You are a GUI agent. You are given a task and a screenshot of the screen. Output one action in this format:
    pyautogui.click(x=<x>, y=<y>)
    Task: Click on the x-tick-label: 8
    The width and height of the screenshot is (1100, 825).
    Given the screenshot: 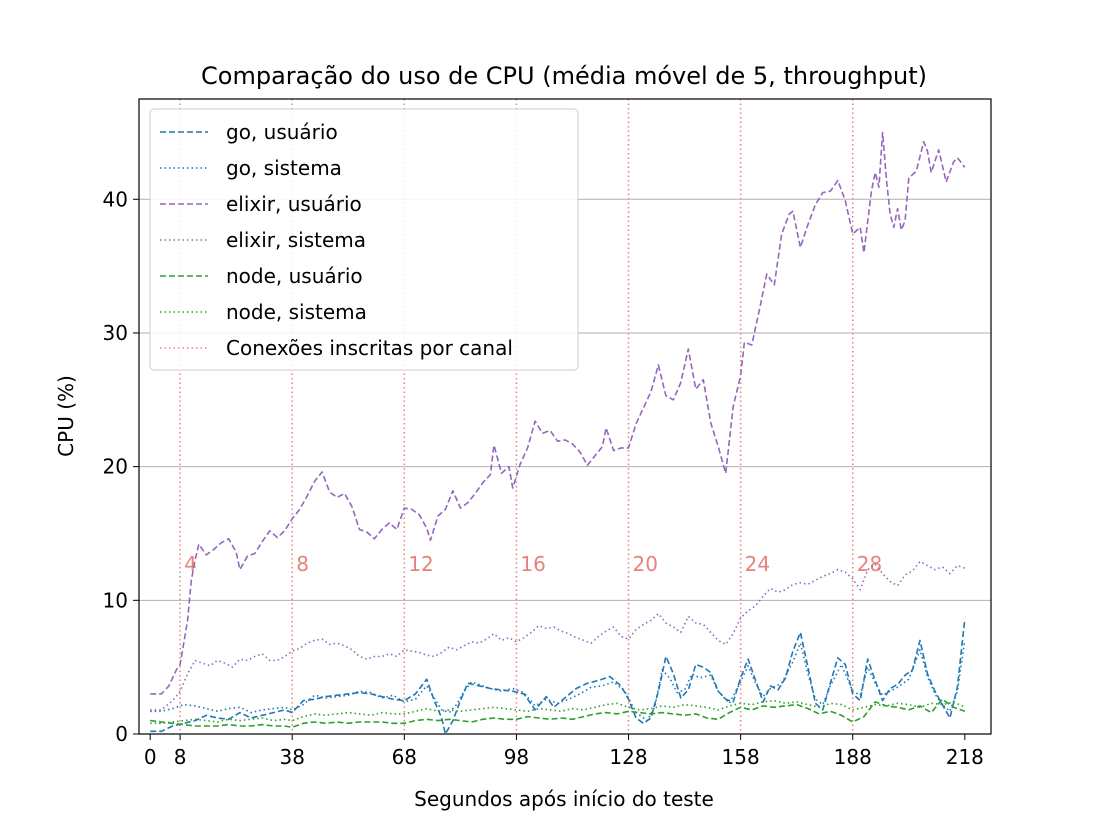 What is the action you would take?
    pyautogui.click(x=180, y=757)
    